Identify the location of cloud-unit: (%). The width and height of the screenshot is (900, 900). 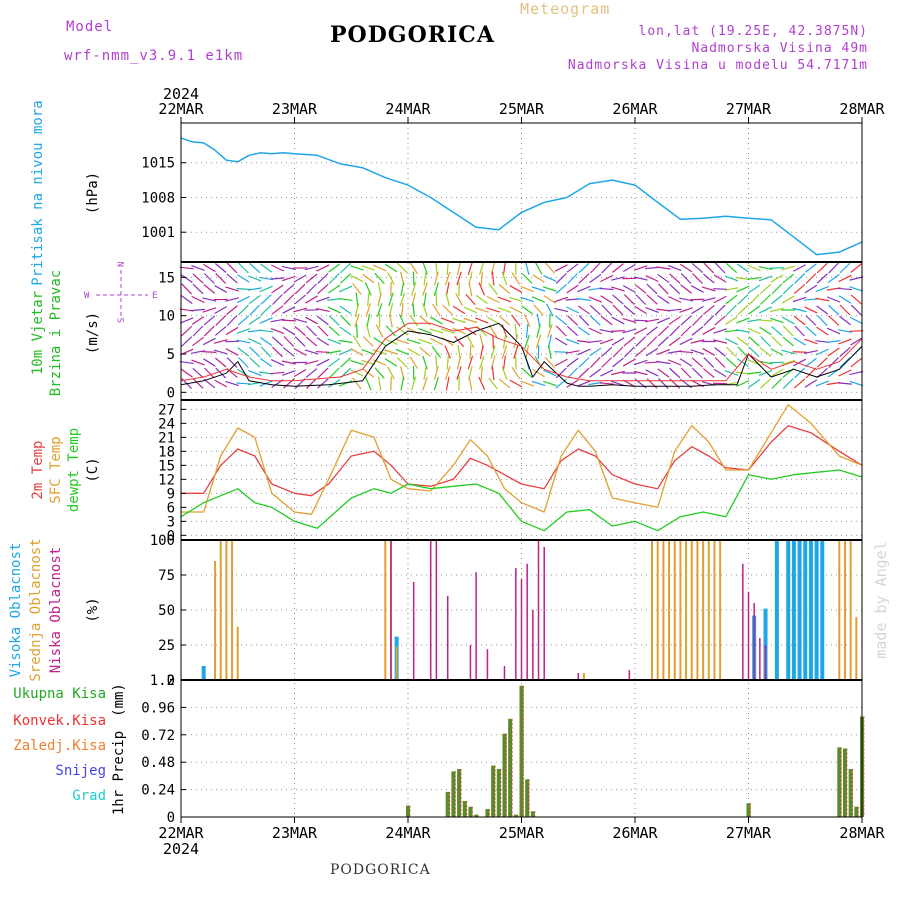
(93, 609).